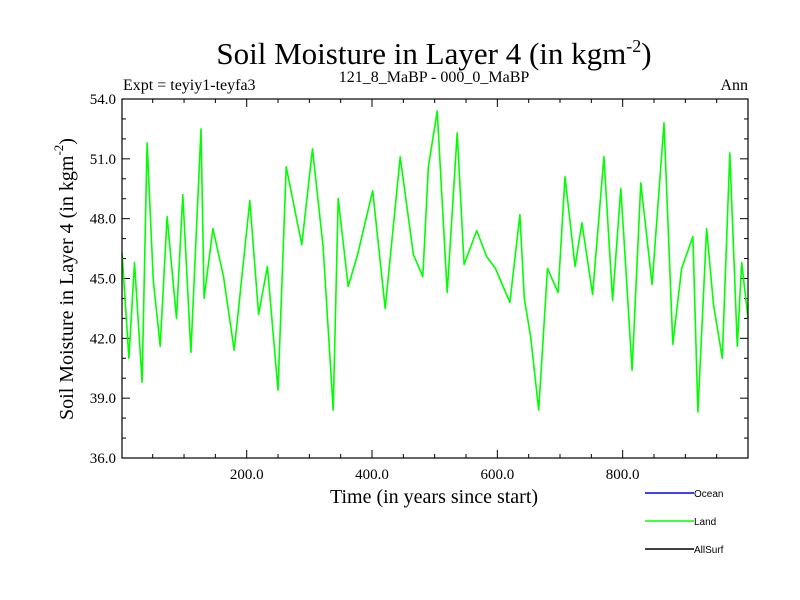 This screenshot has height=600, width=800. I want to click on legend-label-allsurf: AllSurf, so click(709, 550).